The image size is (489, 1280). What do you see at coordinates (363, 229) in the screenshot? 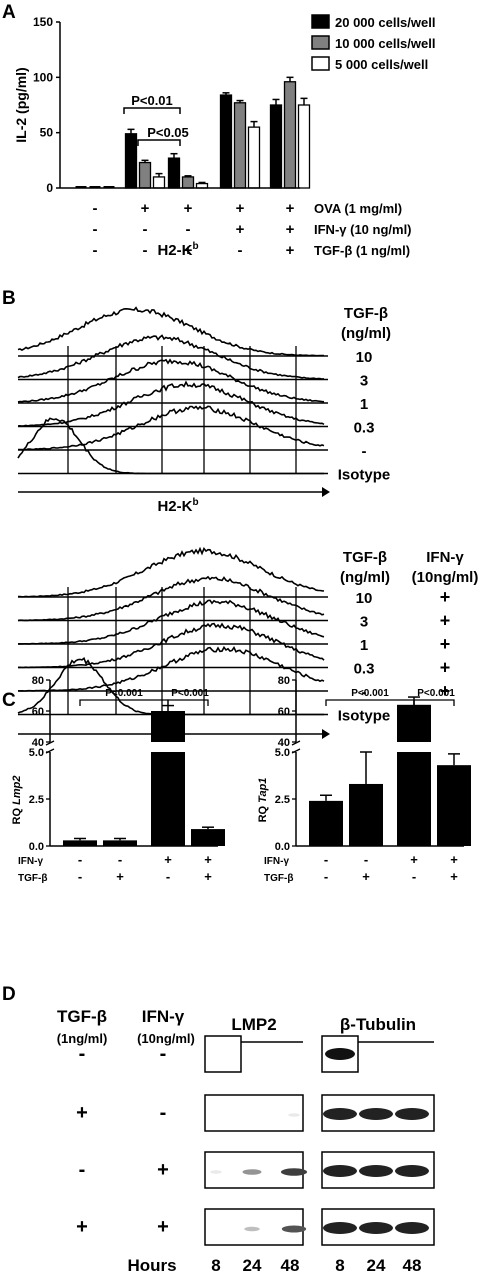
I see `a-condition-label: IFN-γ (10 ng/ml)` at bounding box center [363, 229].